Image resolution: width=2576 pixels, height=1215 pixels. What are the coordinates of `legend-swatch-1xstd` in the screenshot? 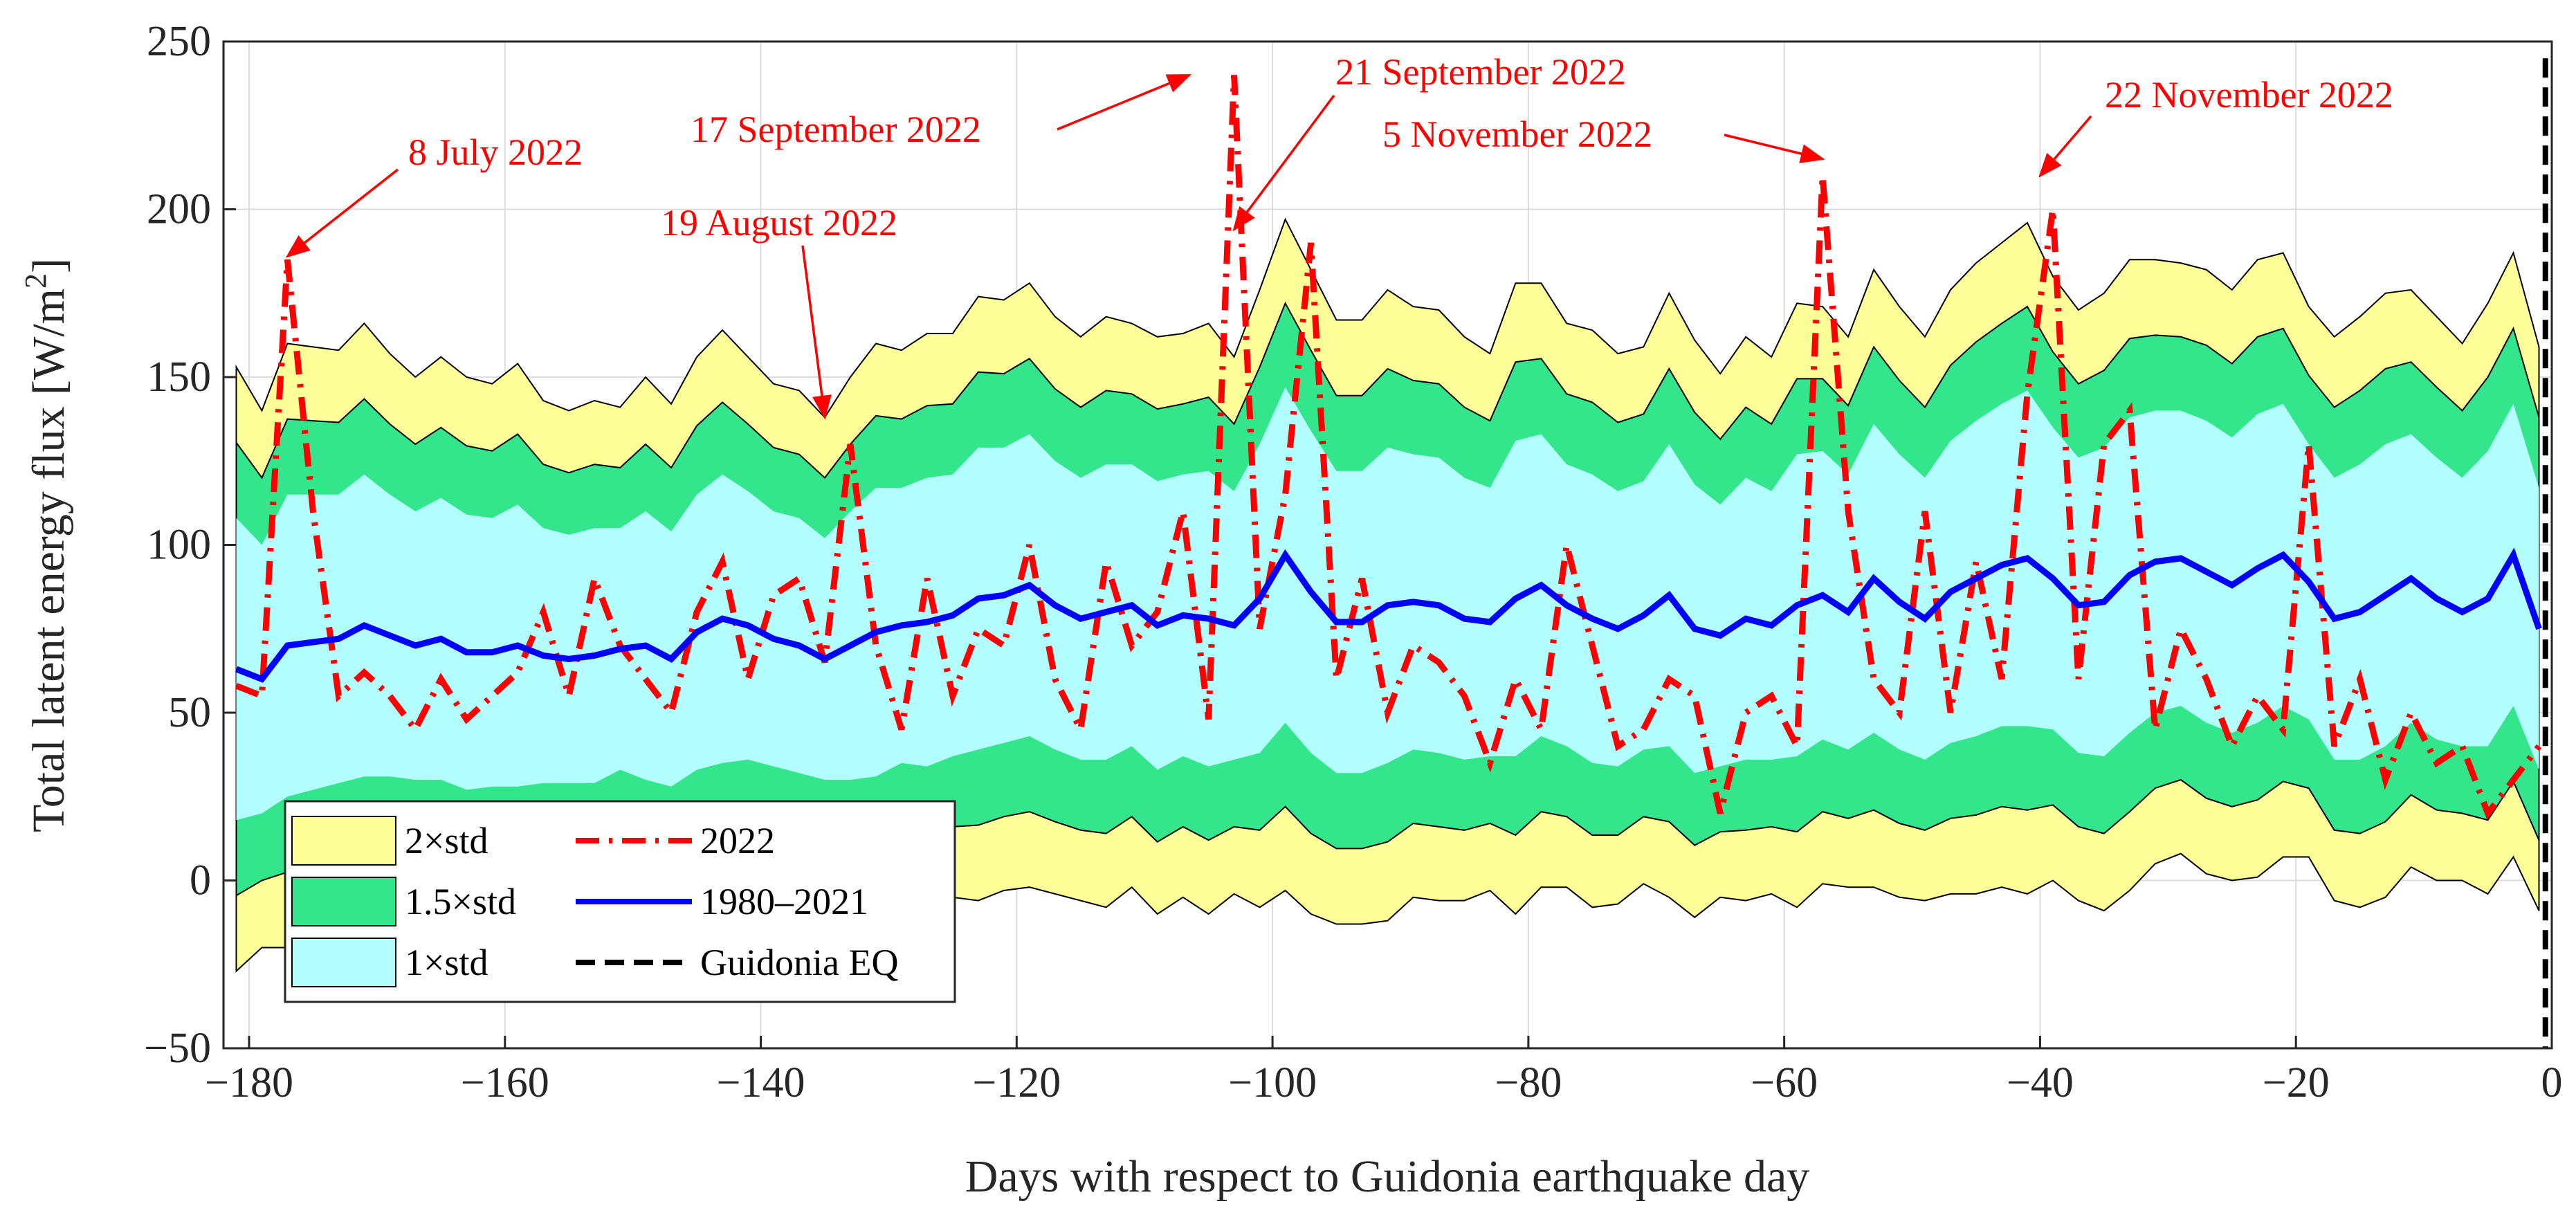 It's located at (343, 962).